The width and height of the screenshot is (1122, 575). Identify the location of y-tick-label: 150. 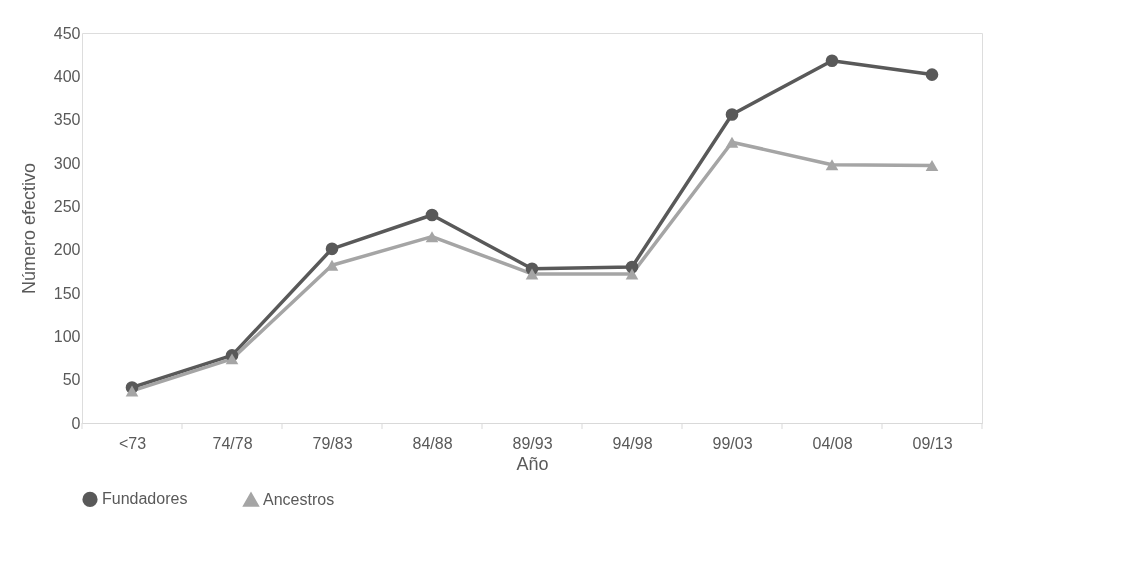
(67, 293).